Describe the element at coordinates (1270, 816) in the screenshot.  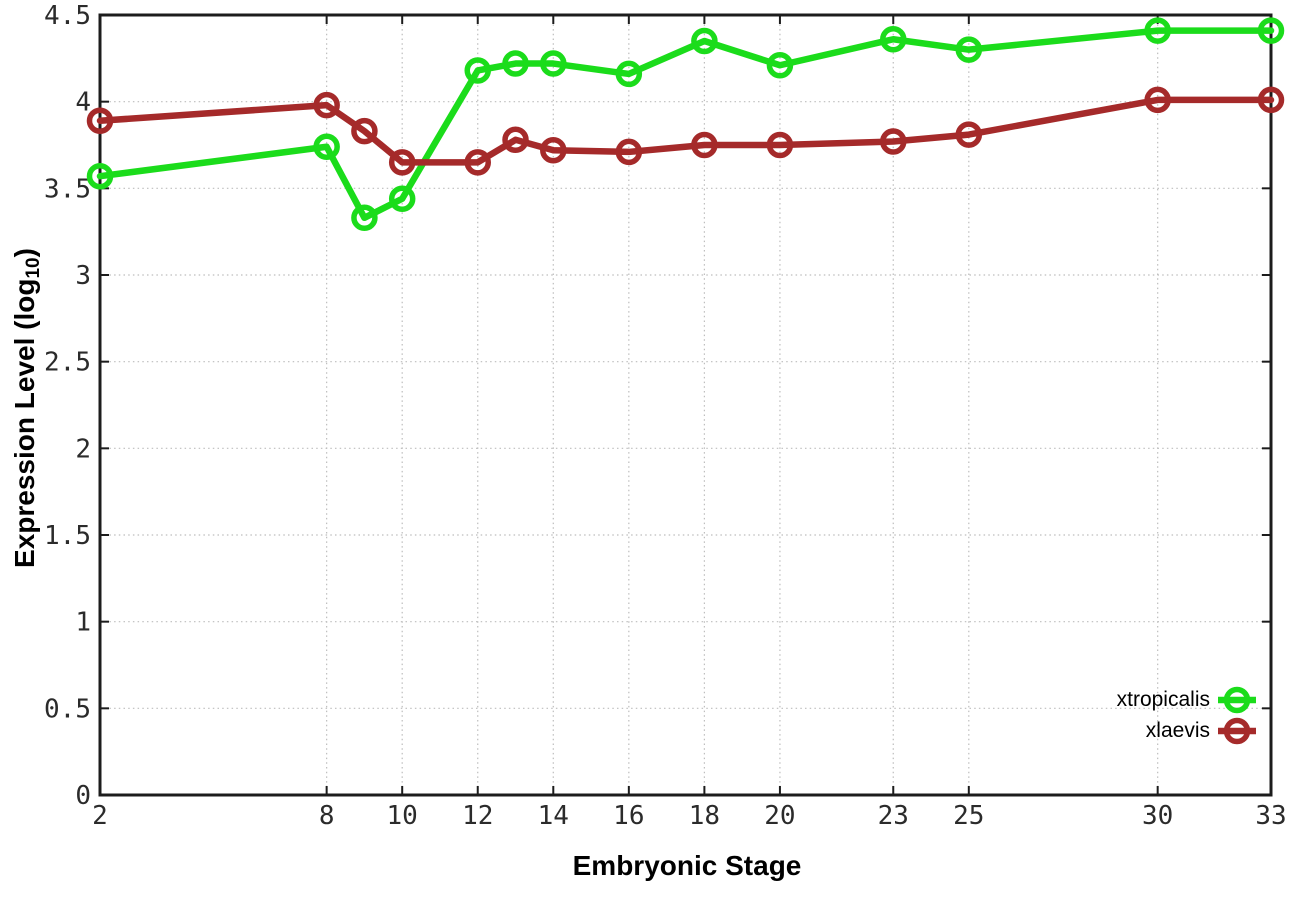
I see `x-tick-label-33: 33` at that location.